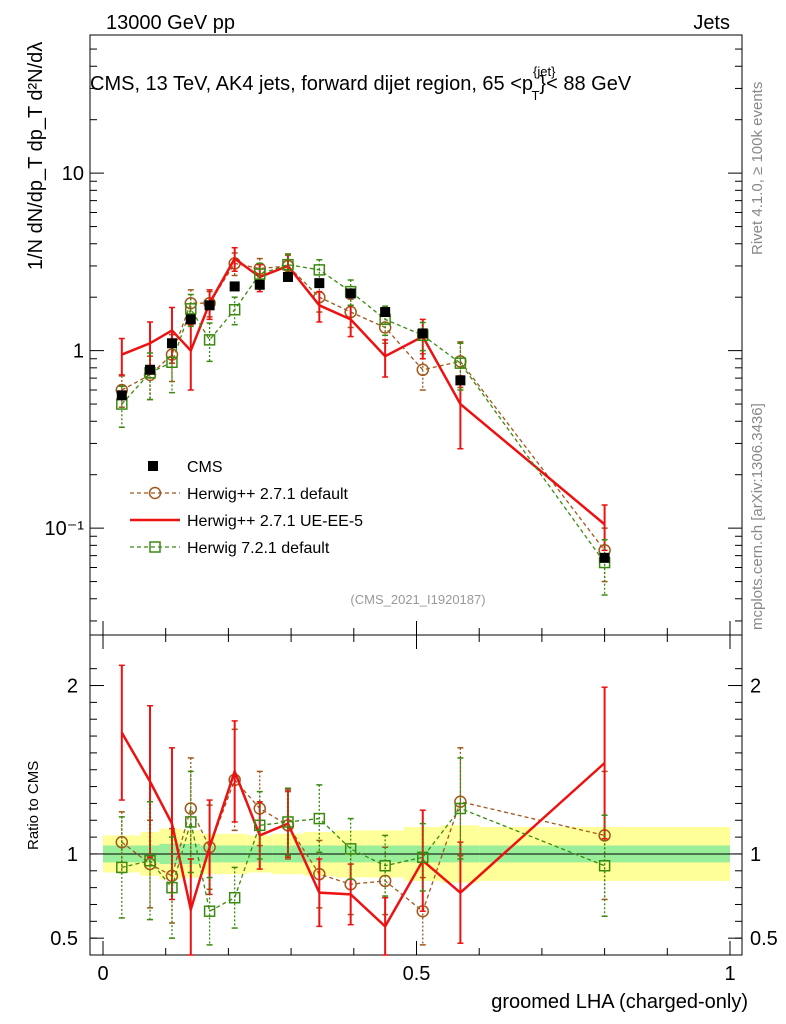 The image size is (786, 1024). I want to click on ratio-tick-label-right: 2, so click(755, 687).